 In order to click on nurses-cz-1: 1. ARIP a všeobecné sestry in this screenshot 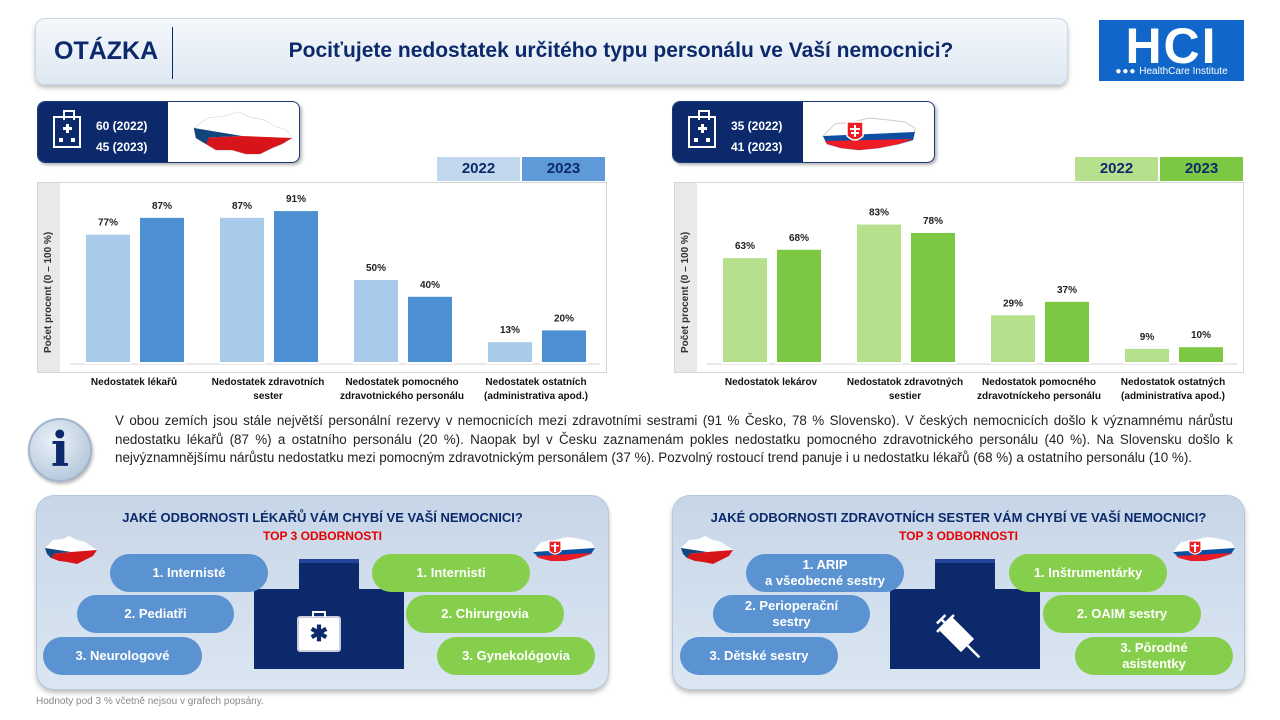, I will do `click(825, 573)`.